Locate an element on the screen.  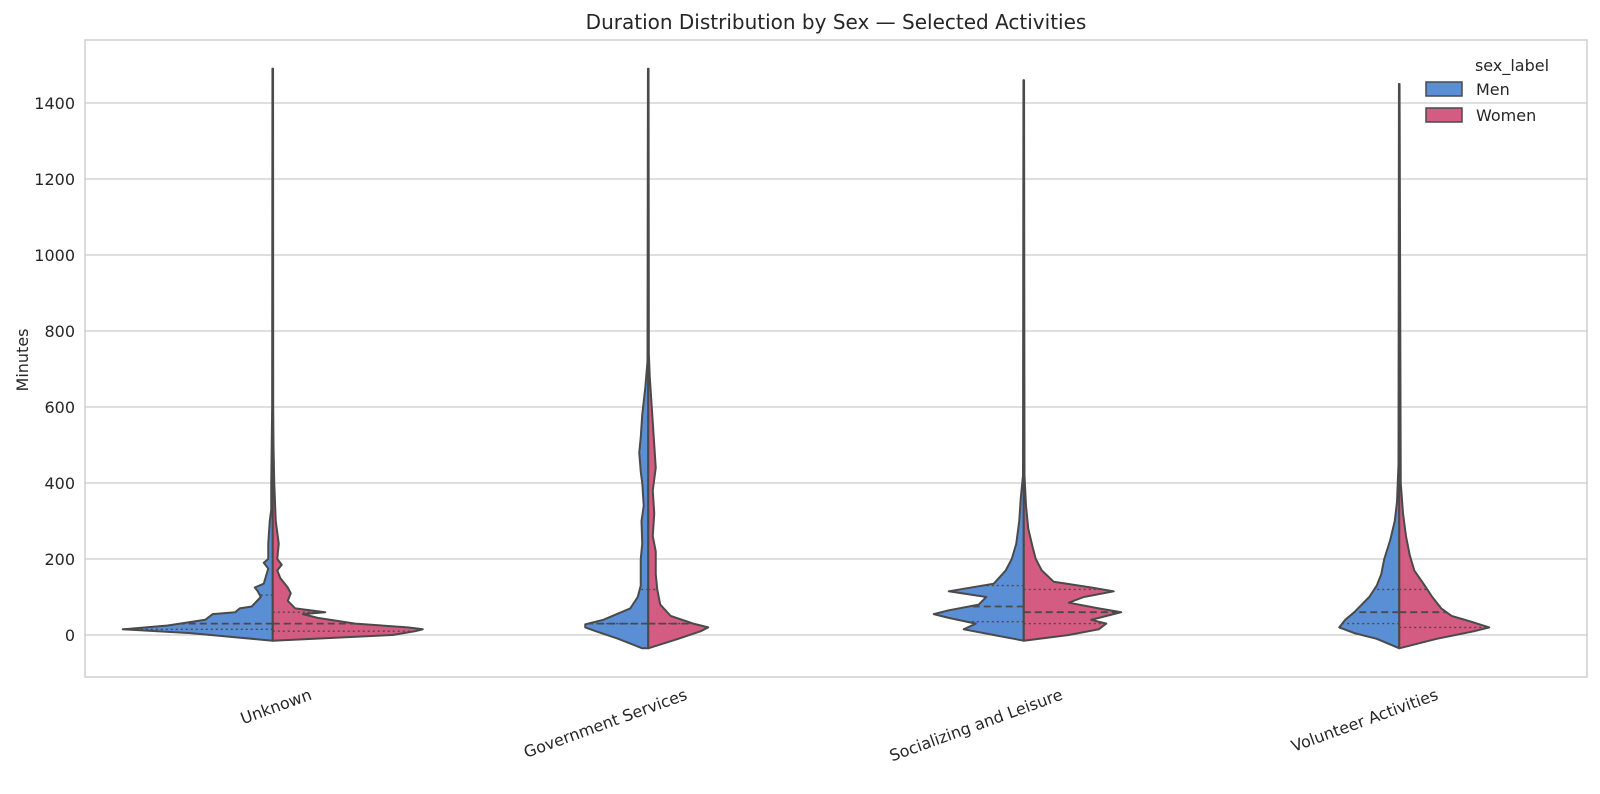
y-tick-label: 400 is located at coordinates (59, 483).